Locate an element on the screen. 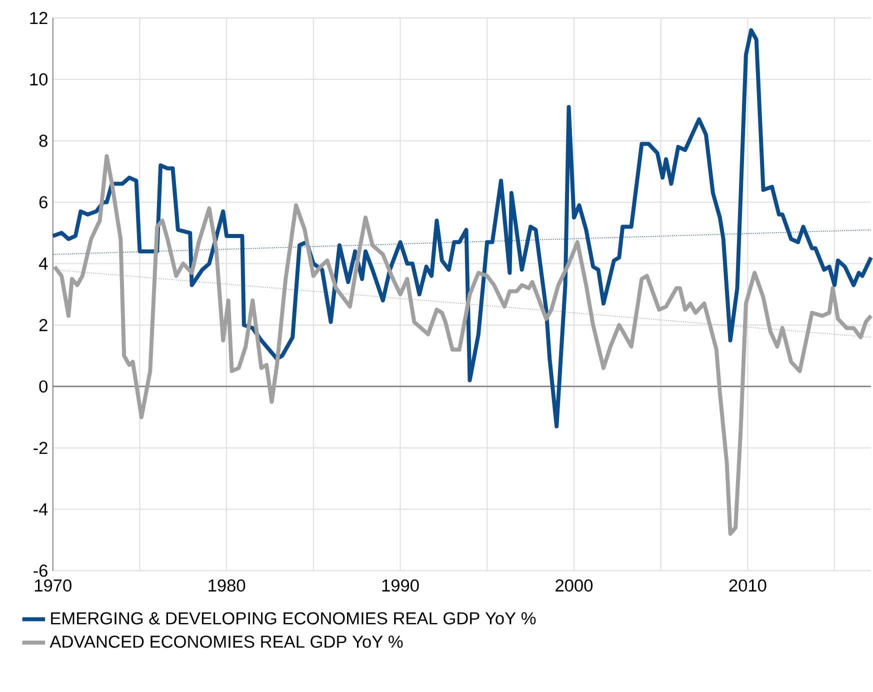 The height and width of the screenshot is (692, 873). y-tick-label: -6 is located at coordinates (41, 570).